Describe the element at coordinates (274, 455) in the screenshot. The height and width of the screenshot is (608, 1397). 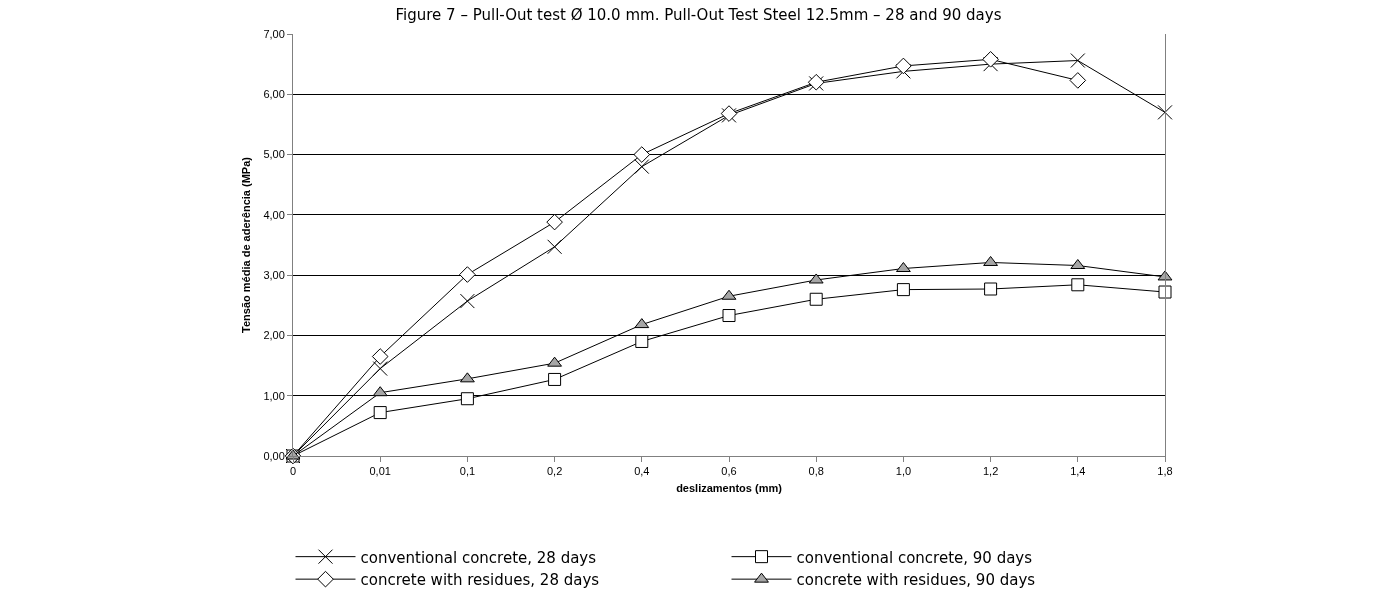
I see `y-tick-label: 0,00` at that location.